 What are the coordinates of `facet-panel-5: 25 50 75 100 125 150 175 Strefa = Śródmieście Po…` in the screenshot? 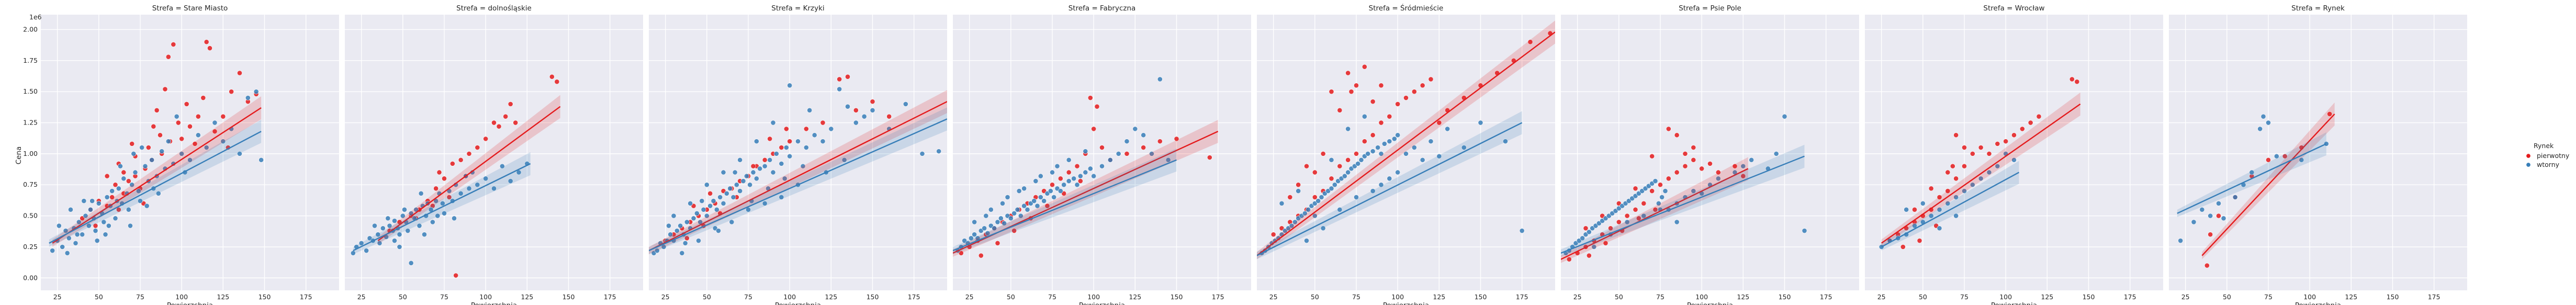 It's located at (1406, 154).